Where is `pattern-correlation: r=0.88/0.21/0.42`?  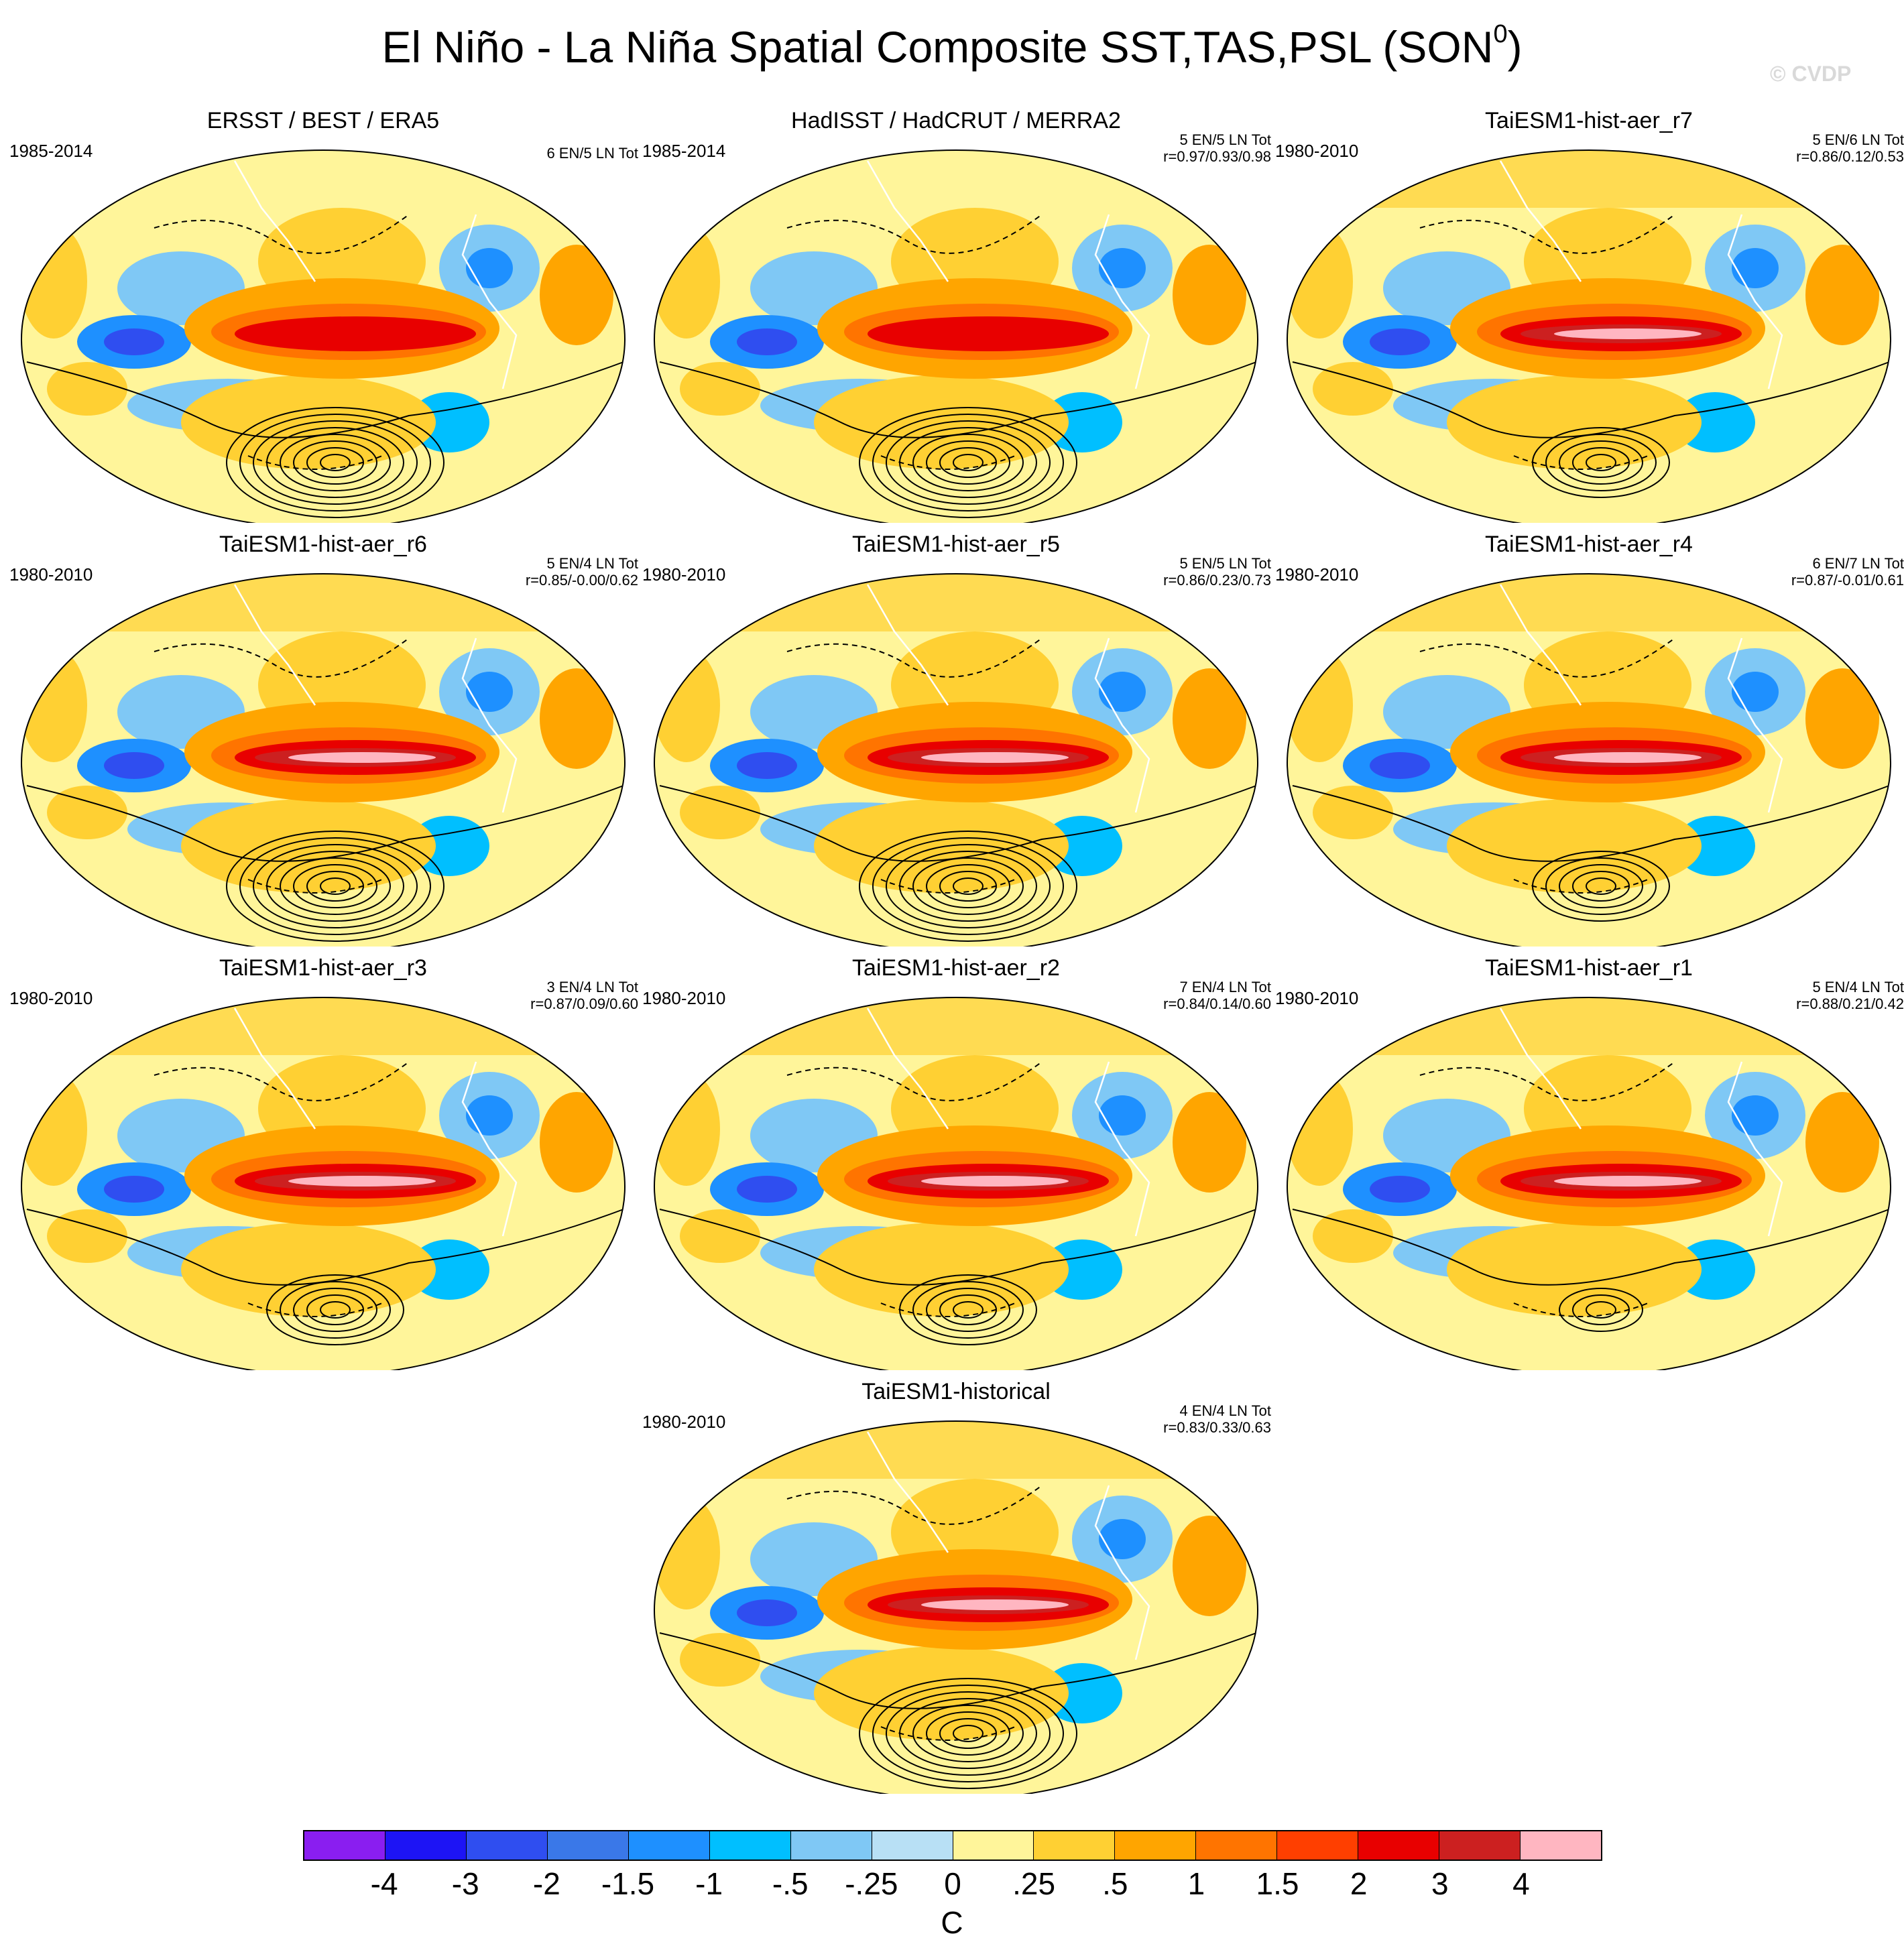 pattern-correlation: r=0.88/0.21/0.42 is located at coordinates (1850, 1004).